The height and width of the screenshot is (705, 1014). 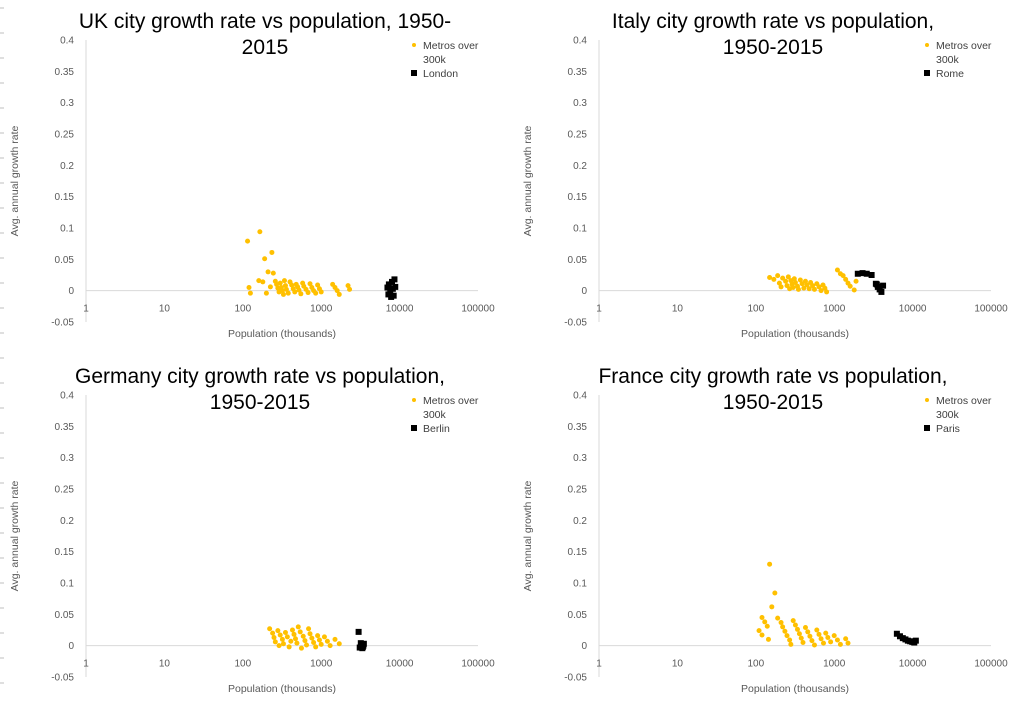 What do you see at coordinates (927, 45) in the screenshot?
I see `legend-marker-circle` at bounding box center [927, 45].